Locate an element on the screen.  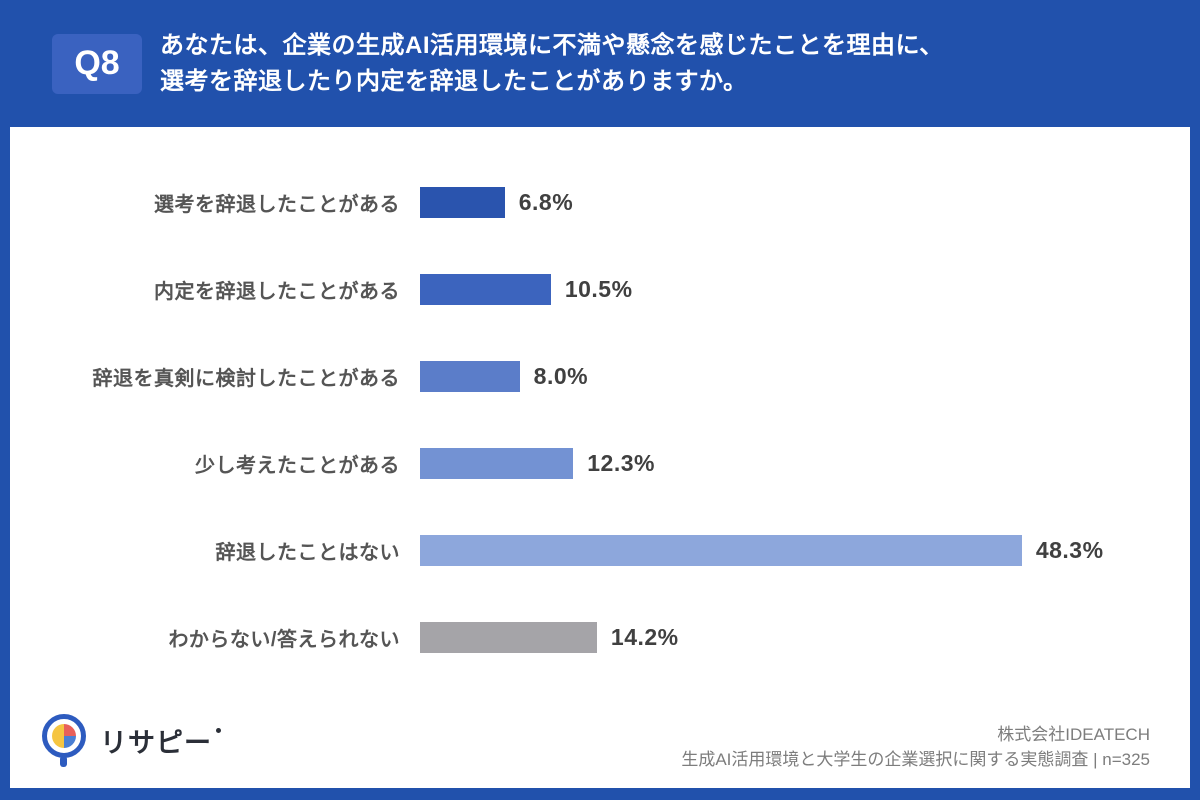
chart-row: 内定を辞退したことがある 10.5% is located at coordinates (600, 289).